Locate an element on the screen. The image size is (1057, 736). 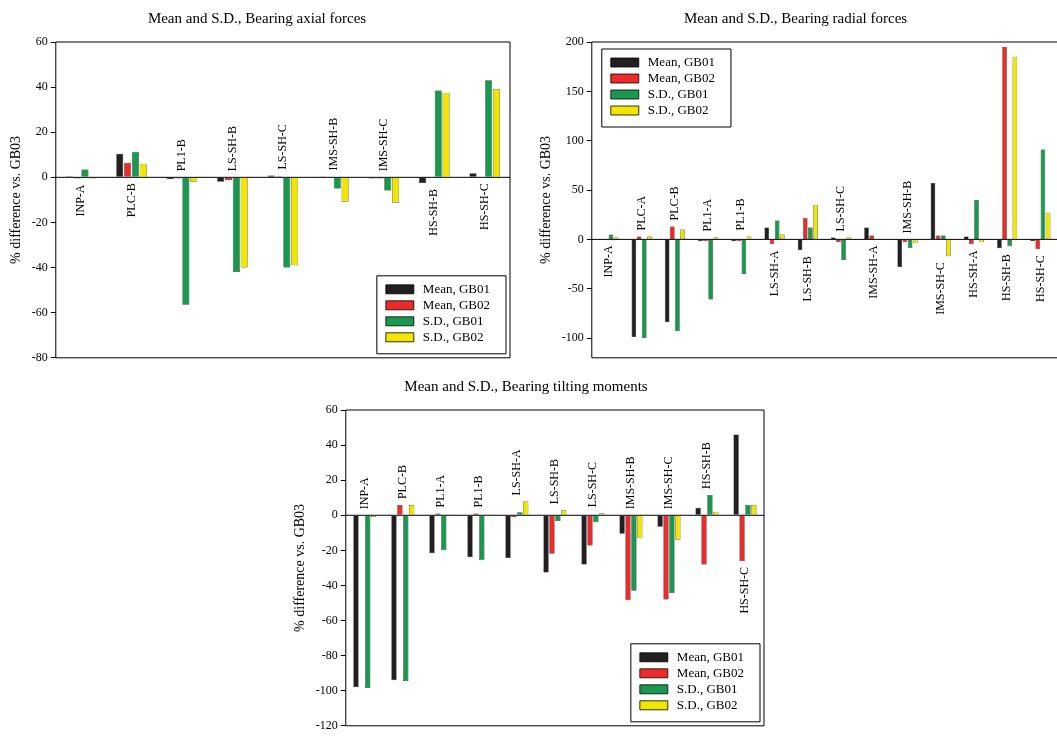
y-tick-label: 200 is located at coordinates (574, 41).